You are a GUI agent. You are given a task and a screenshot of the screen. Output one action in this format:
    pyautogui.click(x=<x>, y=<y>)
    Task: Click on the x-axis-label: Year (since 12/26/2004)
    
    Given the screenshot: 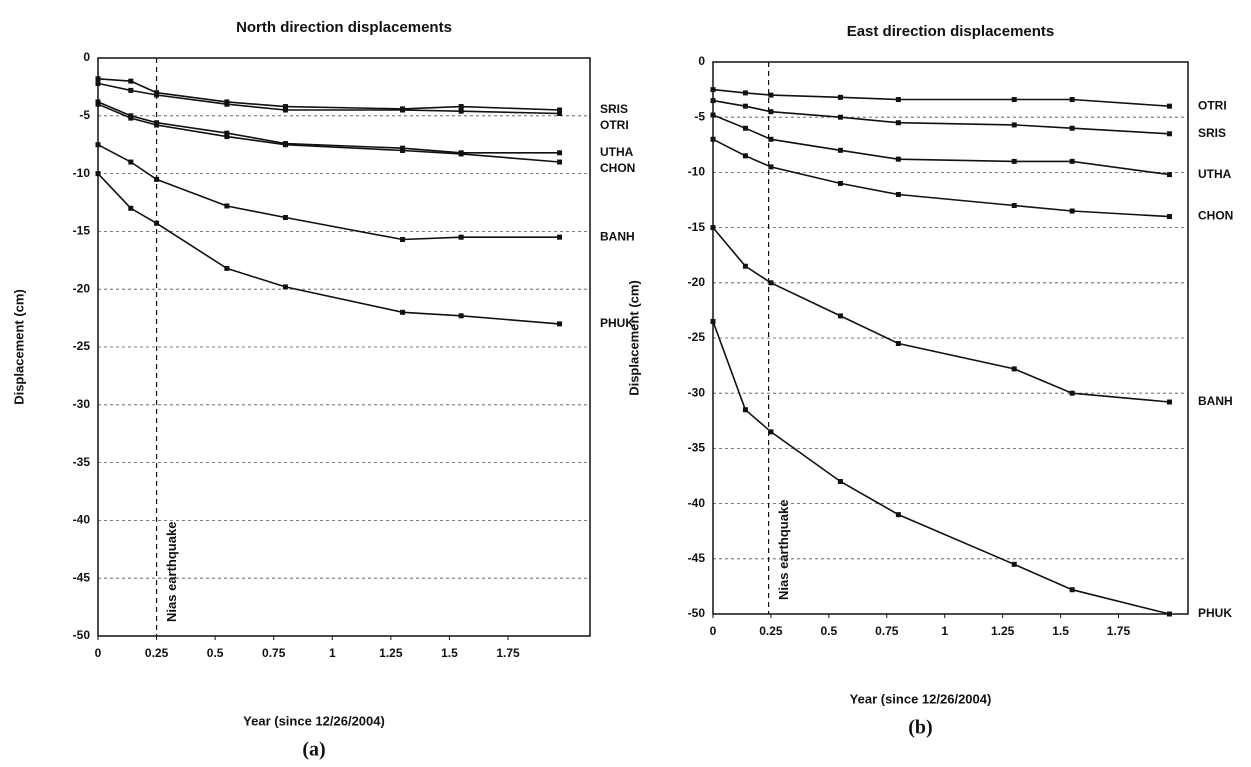 What is the action you would take?
    pyautogui.click(x=314, y=720)
    